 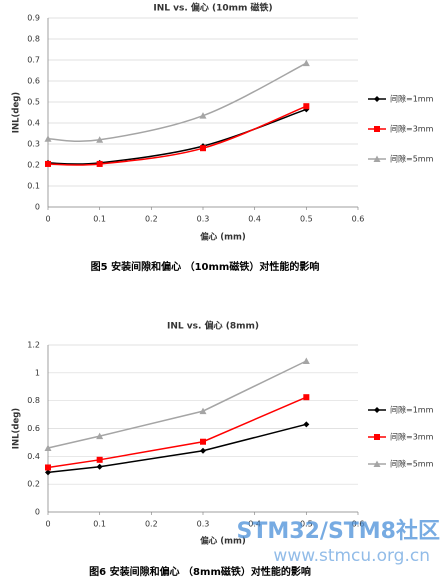 I want to click on y-tick-label: 1.2, so click(x=33, y=345).